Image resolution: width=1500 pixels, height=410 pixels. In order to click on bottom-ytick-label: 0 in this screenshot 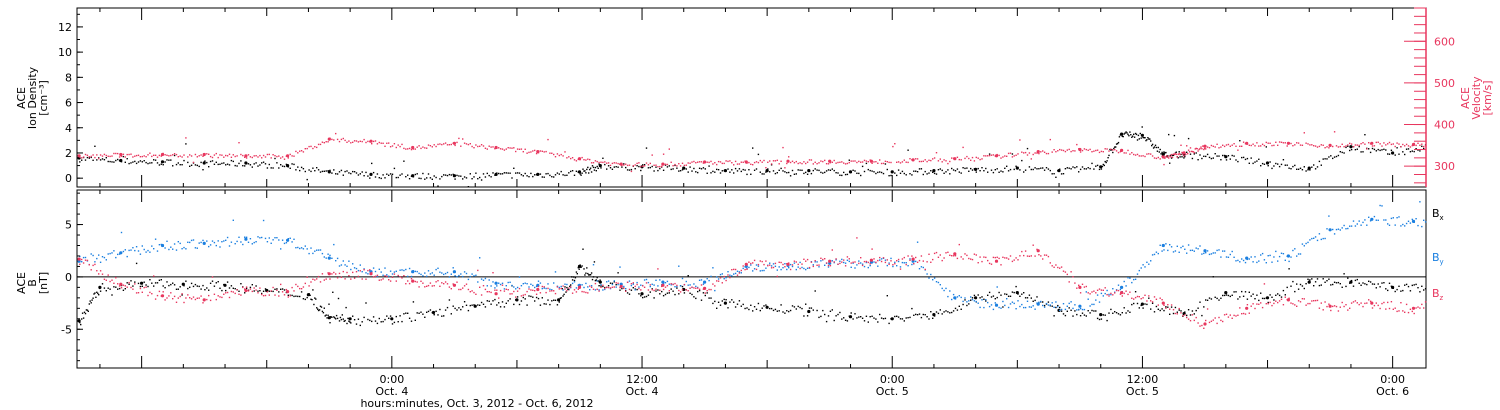, I will do `click(68, 277)`.